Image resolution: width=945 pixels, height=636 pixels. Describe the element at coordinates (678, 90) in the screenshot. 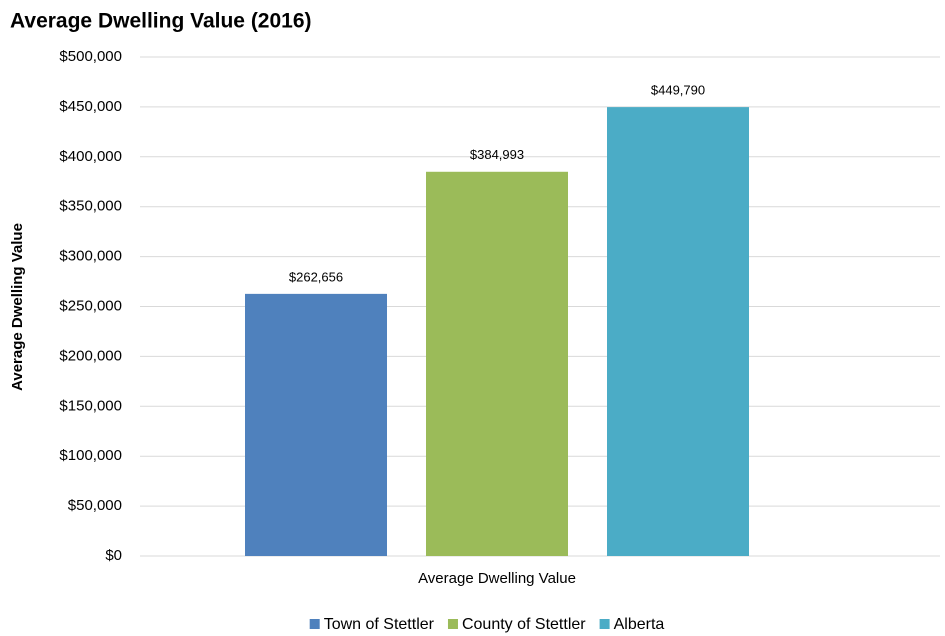

I see `value-label: $449,790` at that location.